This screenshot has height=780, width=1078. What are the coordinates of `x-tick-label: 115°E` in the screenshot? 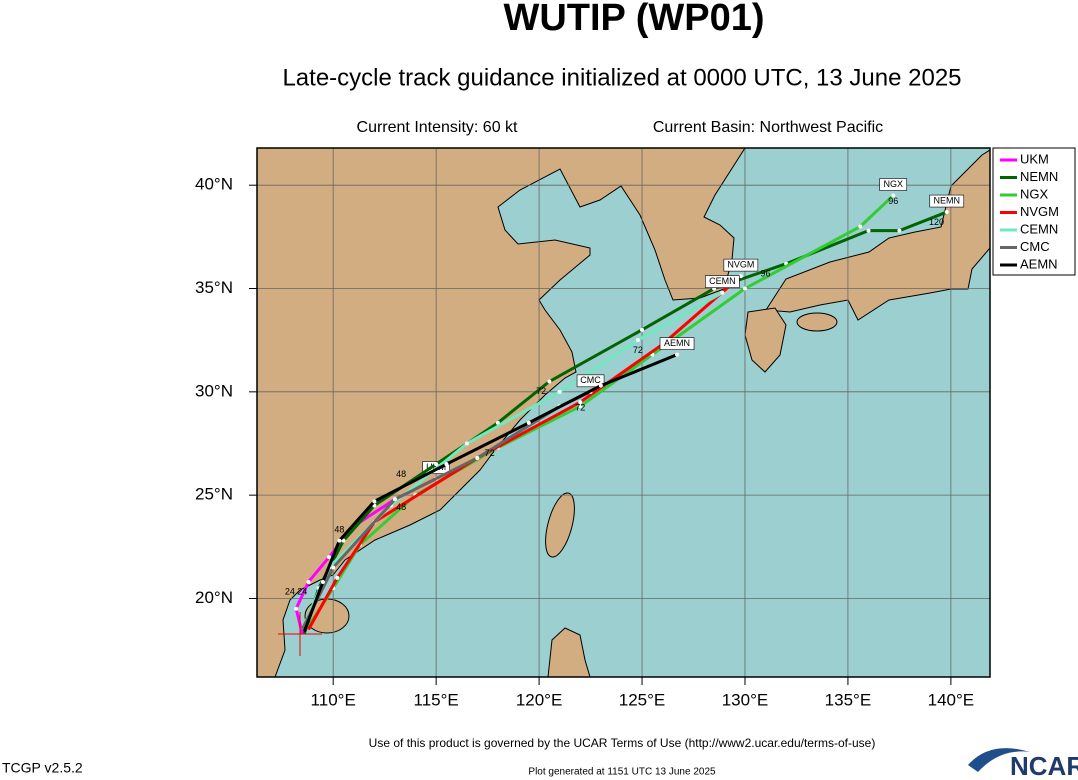 It's located at (436, 699).